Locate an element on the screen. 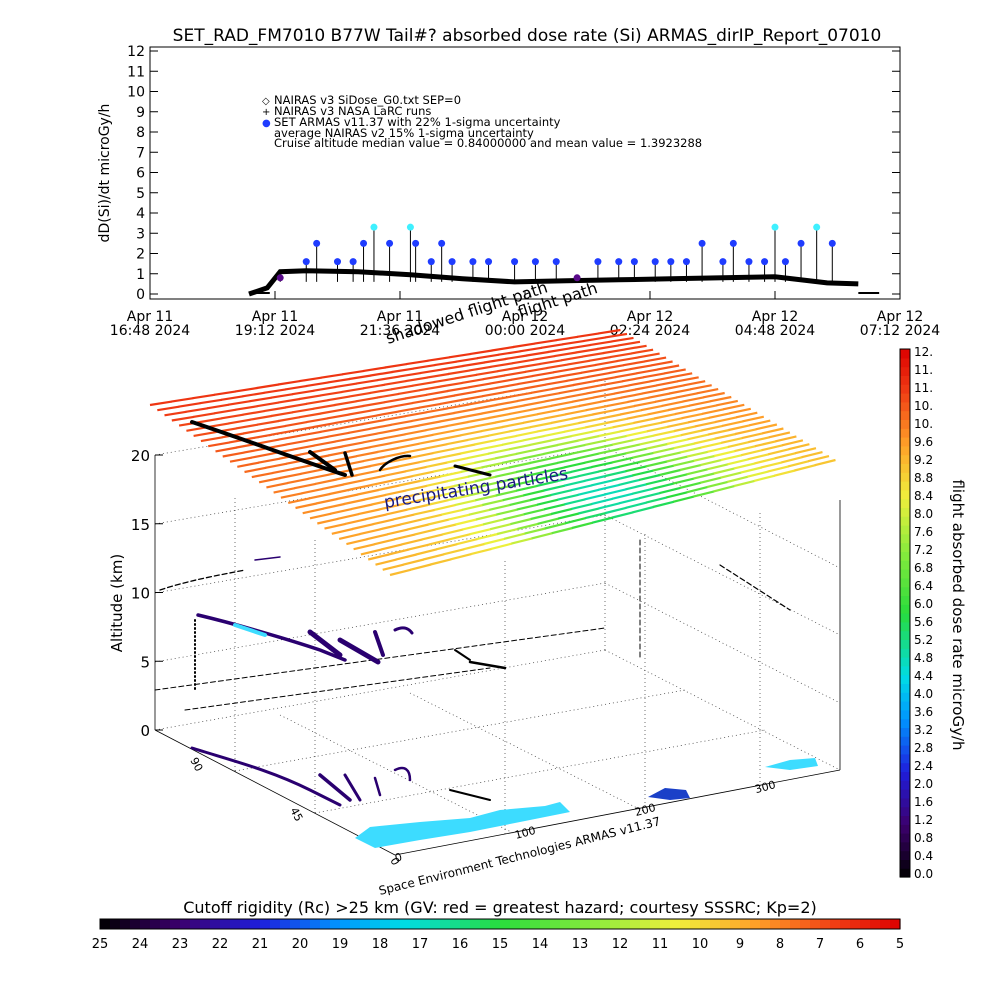 The height and width of the screenshot is (1000, 1000). rigidity-colorbar-tick: 13 is located at coordinates (580, 944).